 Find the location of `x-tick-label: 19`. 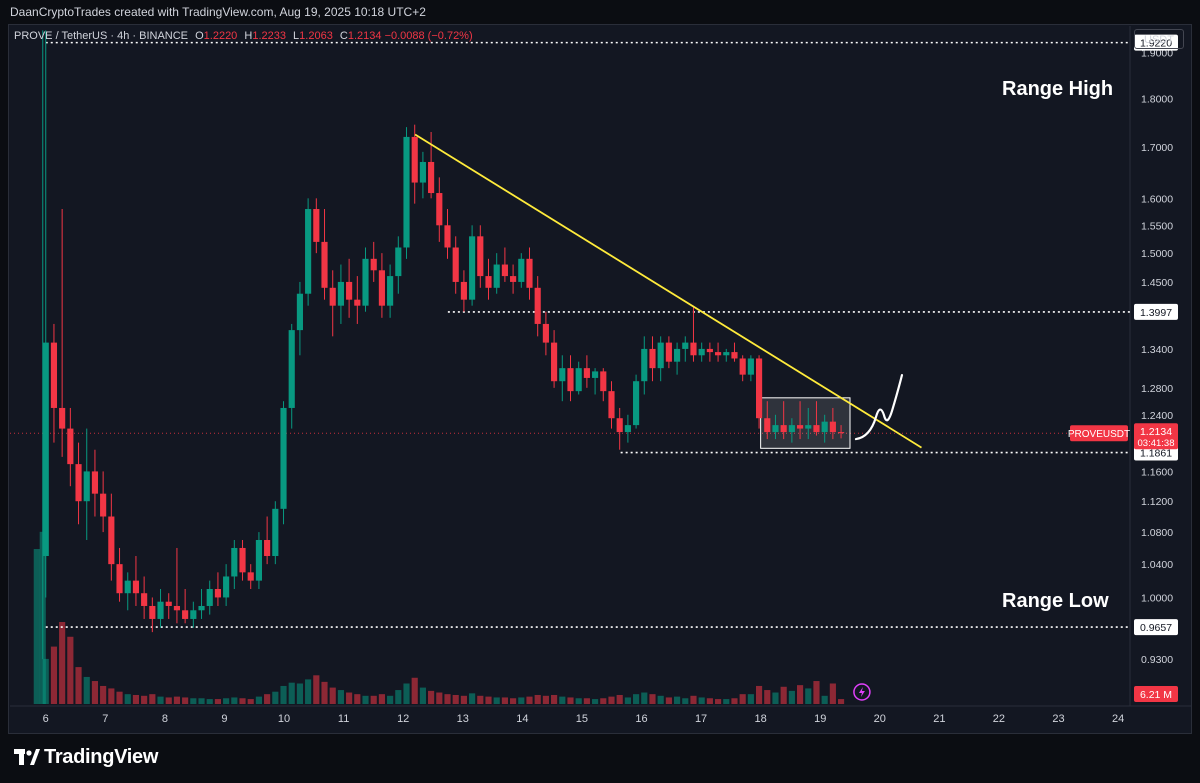

x-tick-label: 19 is located at coordinates (820, 719).